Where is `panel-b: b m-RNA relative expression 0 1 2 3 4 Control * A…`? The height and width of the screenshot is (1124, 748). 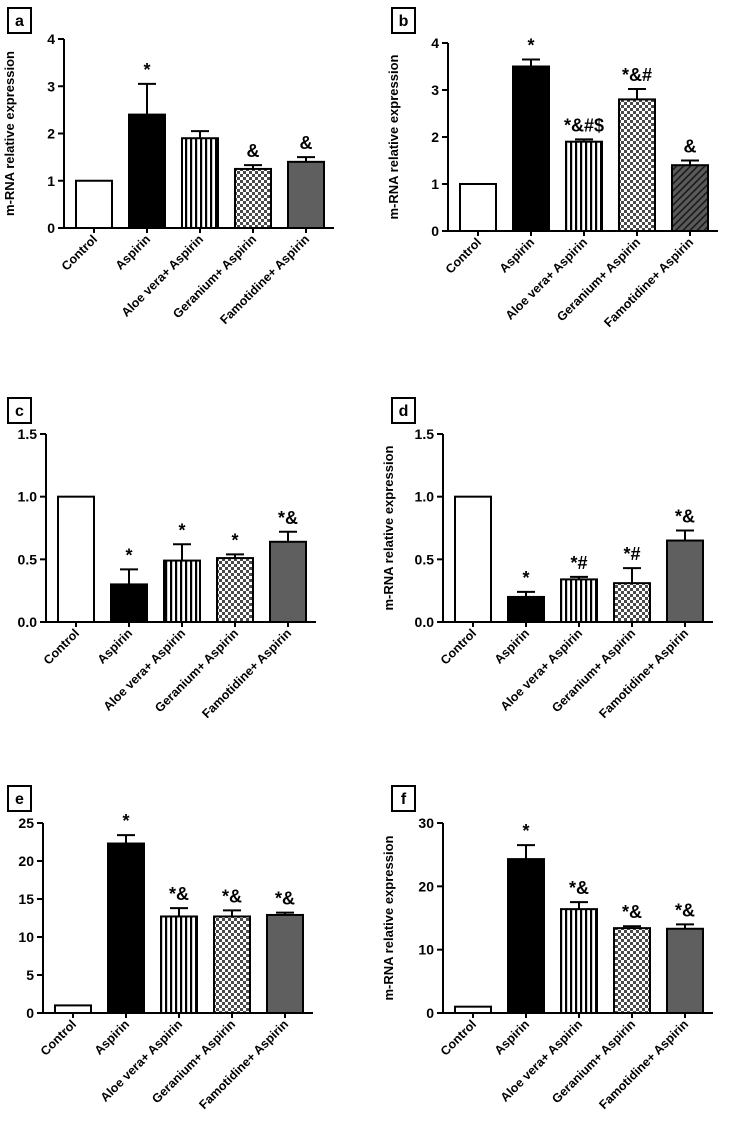 panel-b: b m-RNA relative expression 0 1 2 3 4 Control * A… is located at coordinates (552, 168).